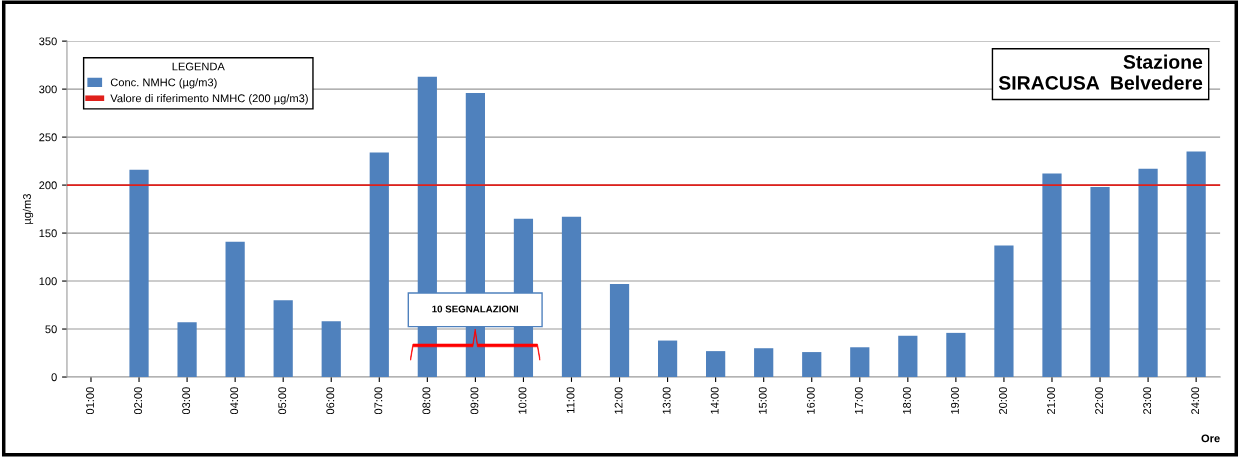 This screenshot has width=1240, height=457. What do you see at coordinates (48, 41) in the screenshot?
I see `y-tick-label: 350` at bounding box center [48, 41].